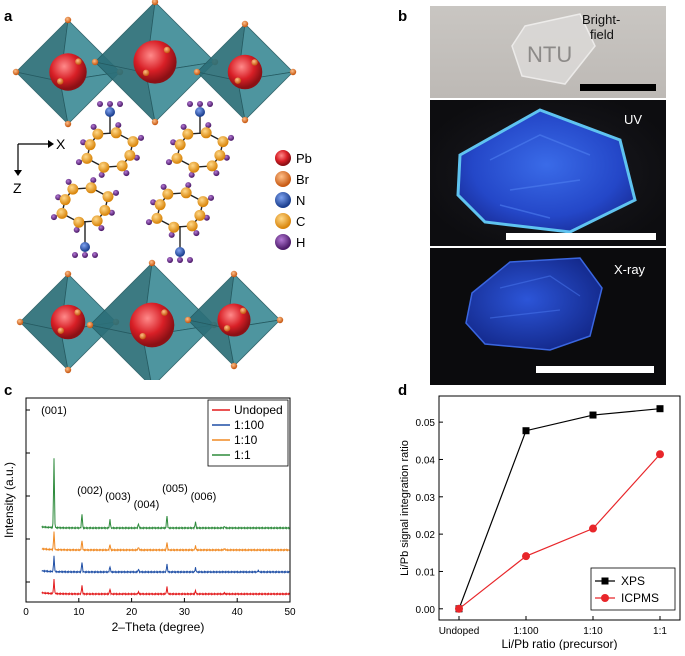  I want to click on x-axis-label: 2–Theta (degree), so click(158, 627).